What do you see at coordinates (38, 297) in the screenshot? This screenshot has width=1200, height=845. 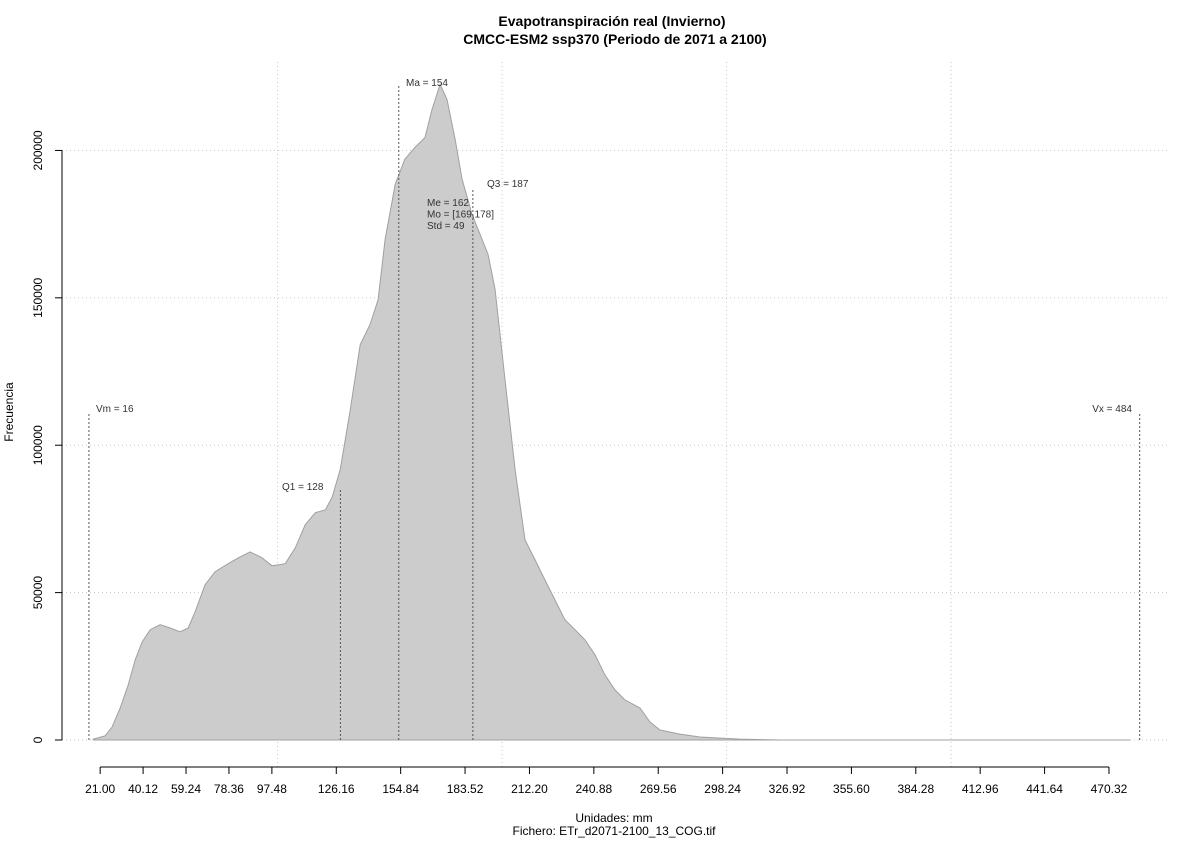 I see `y-tick-label: 150000` at bounding box center [38, 297].